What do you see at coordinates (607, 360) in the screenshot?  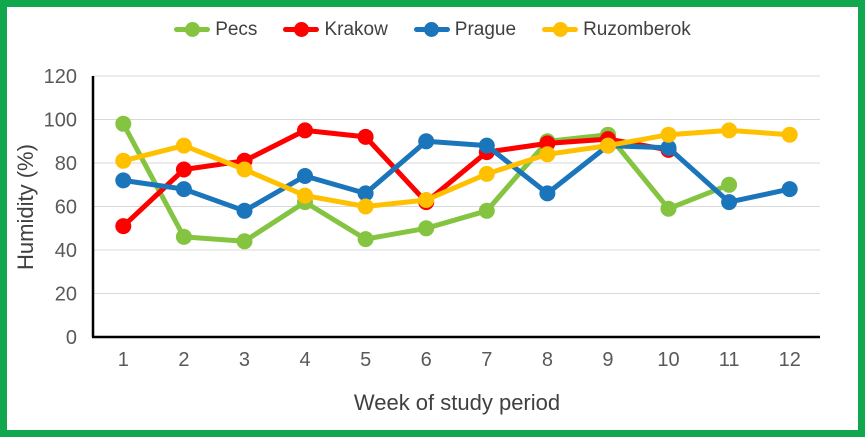 I see `x-tick-label-9: 9` at bounding box center [607, 360].